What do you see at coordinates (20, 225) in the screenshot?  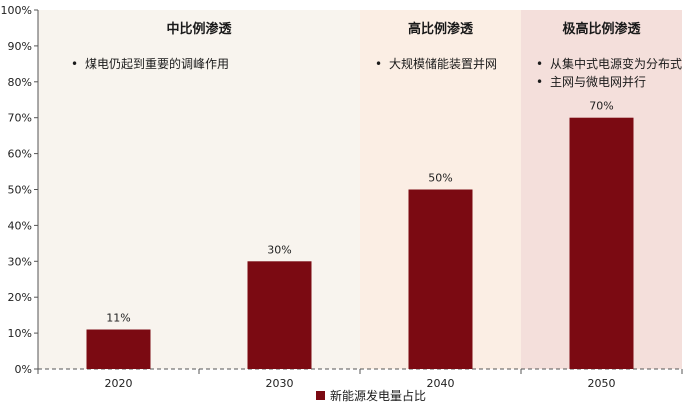 I see `y-tick-label: 40%` at bounding box center [20, 225].